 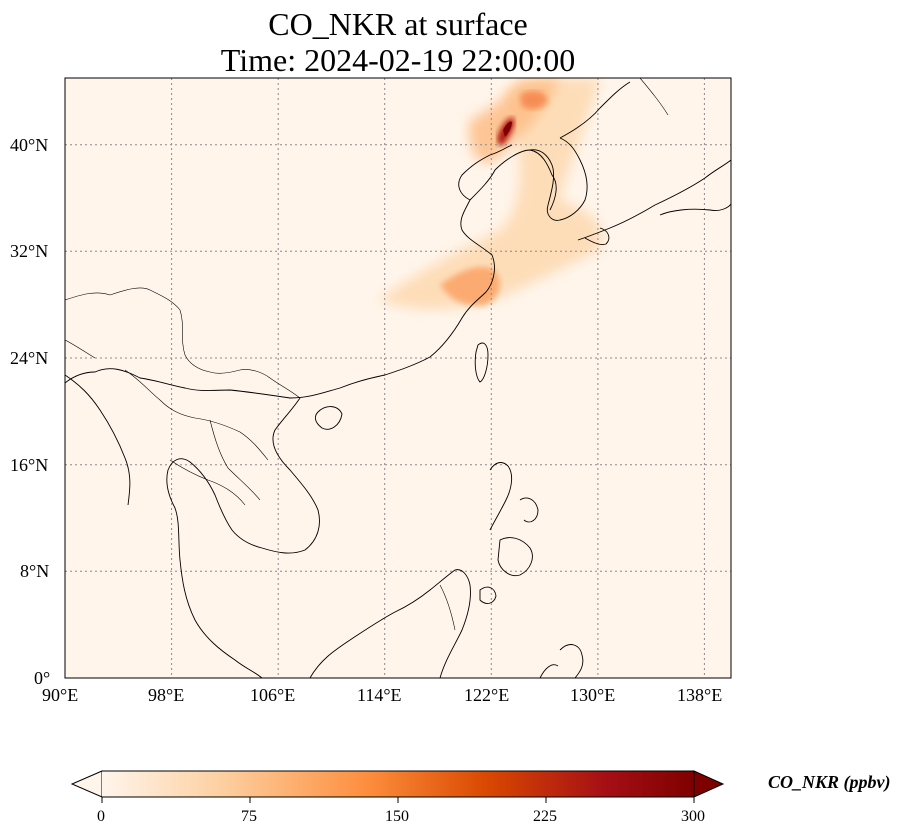 I want to click on map-time: Time: 2024-02-19 22:00:00, so click(x=398, y=60).